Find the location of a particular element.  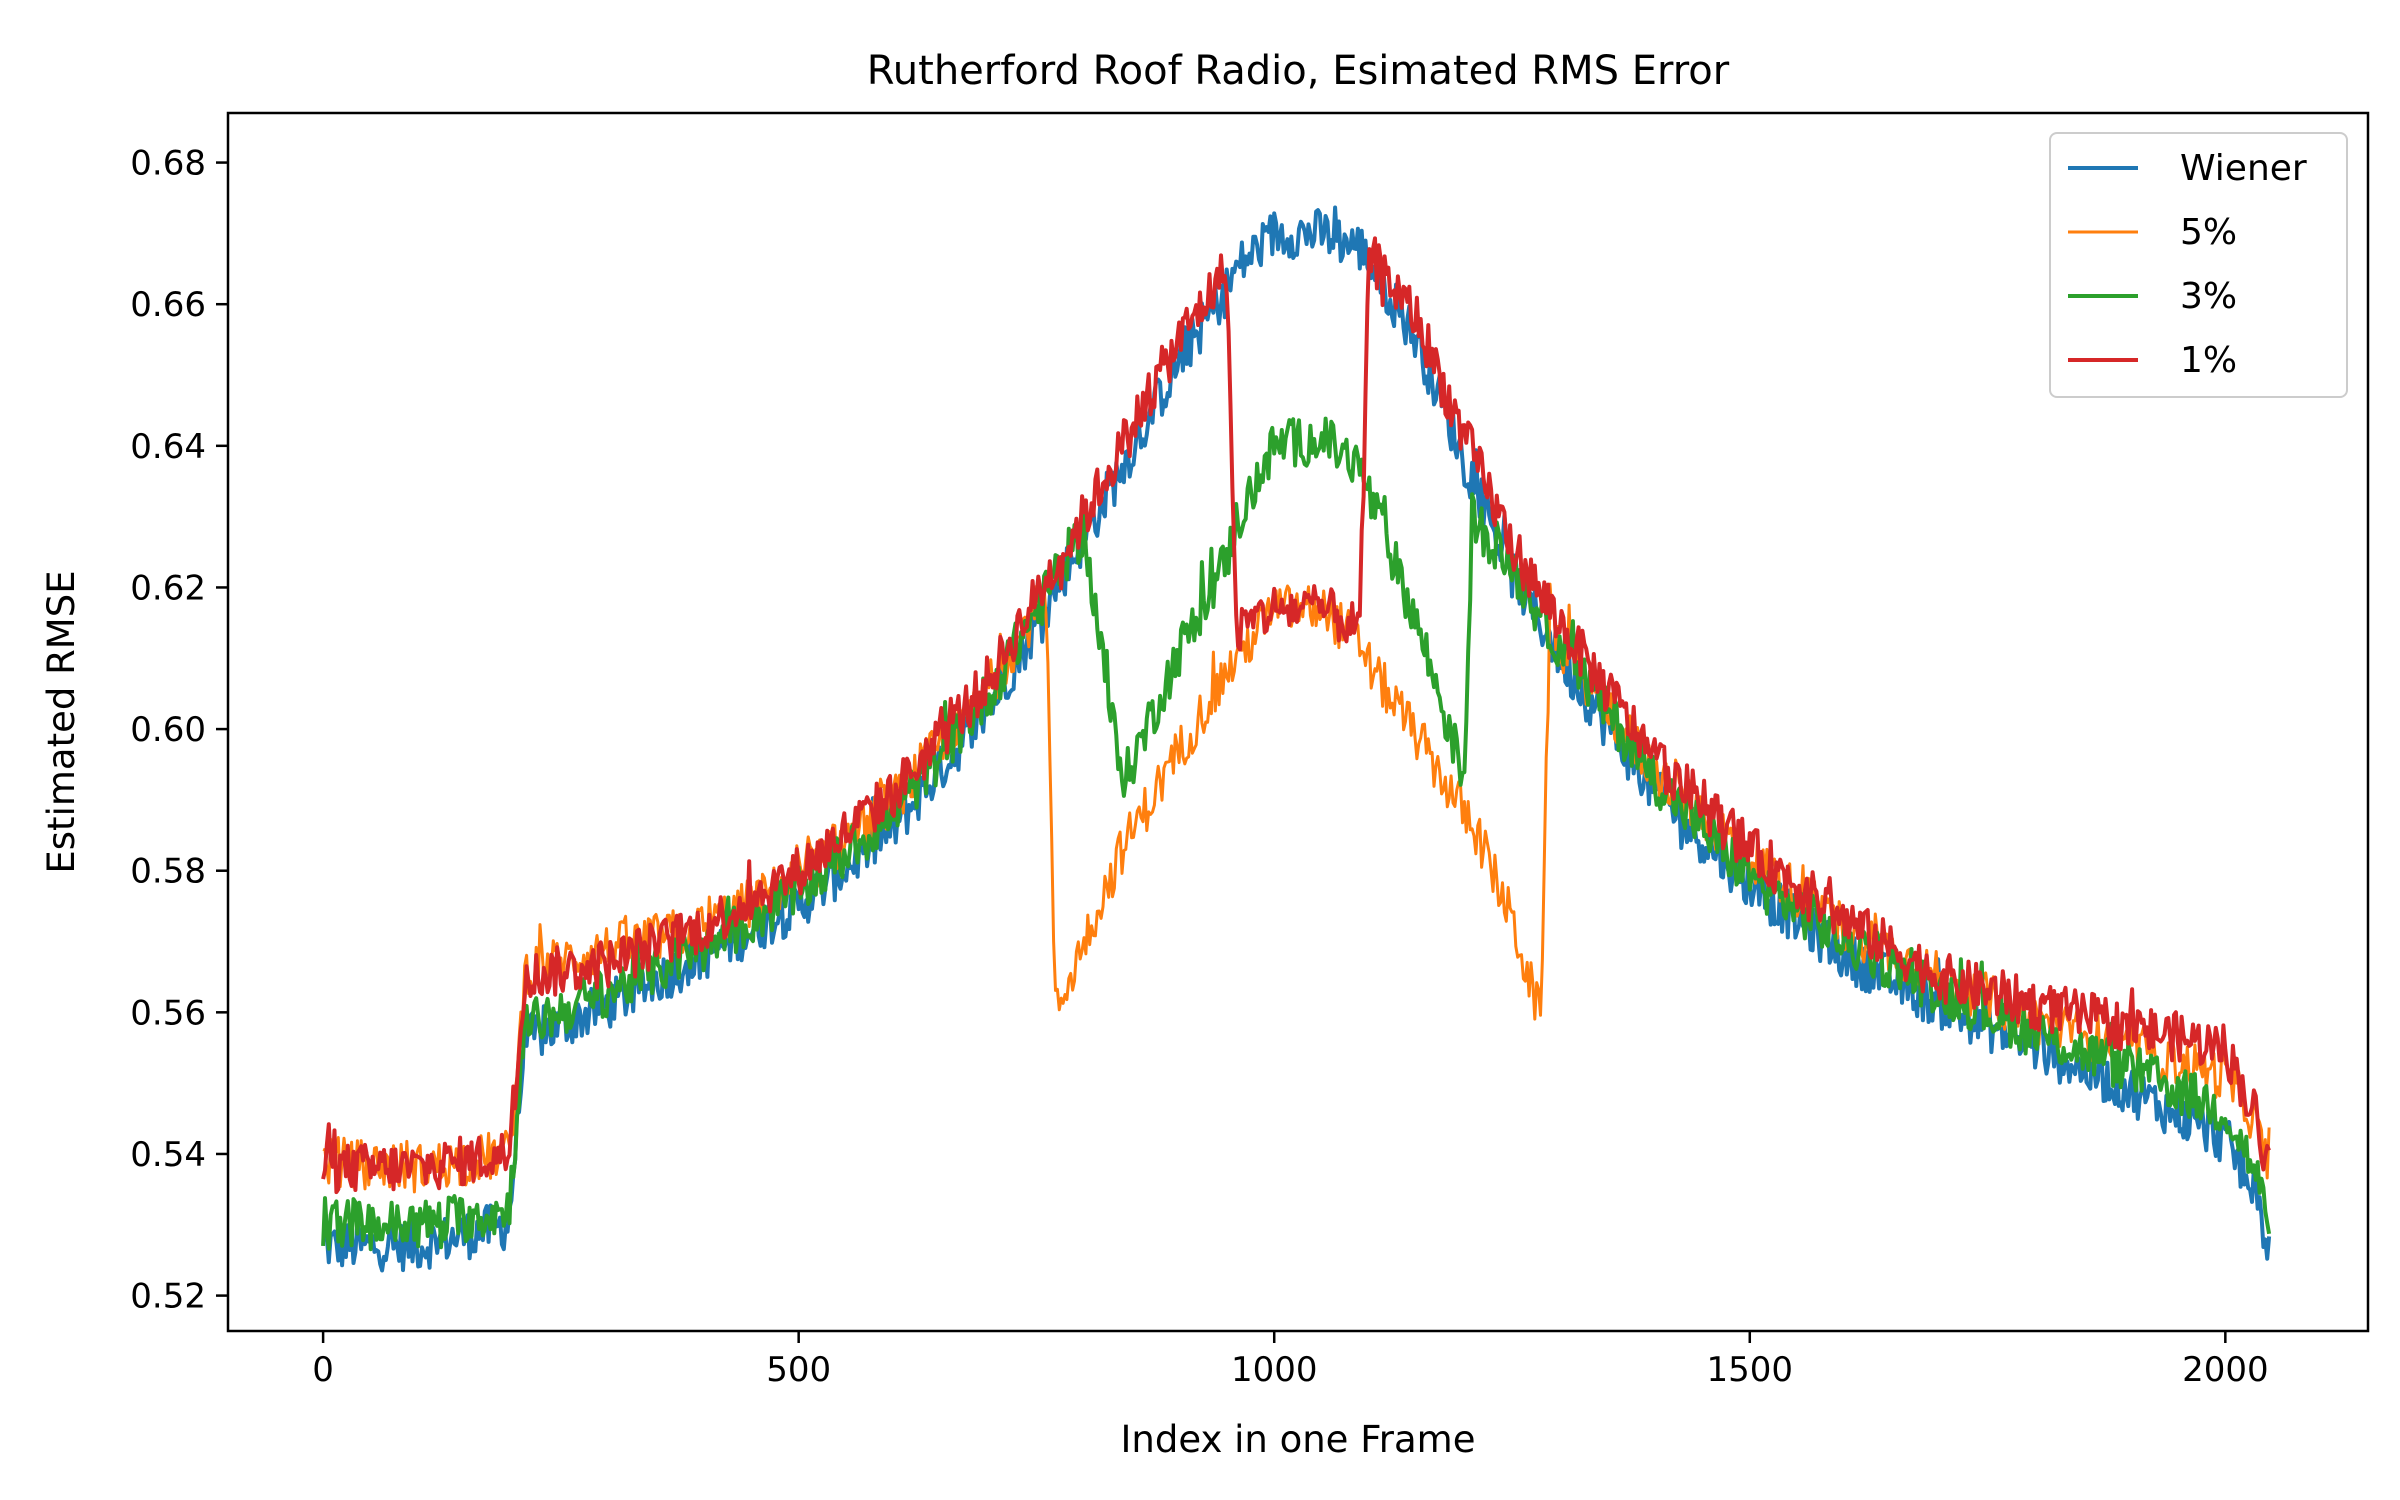

x-tick-label: 2000 is located at coordinates (2225, 1370).